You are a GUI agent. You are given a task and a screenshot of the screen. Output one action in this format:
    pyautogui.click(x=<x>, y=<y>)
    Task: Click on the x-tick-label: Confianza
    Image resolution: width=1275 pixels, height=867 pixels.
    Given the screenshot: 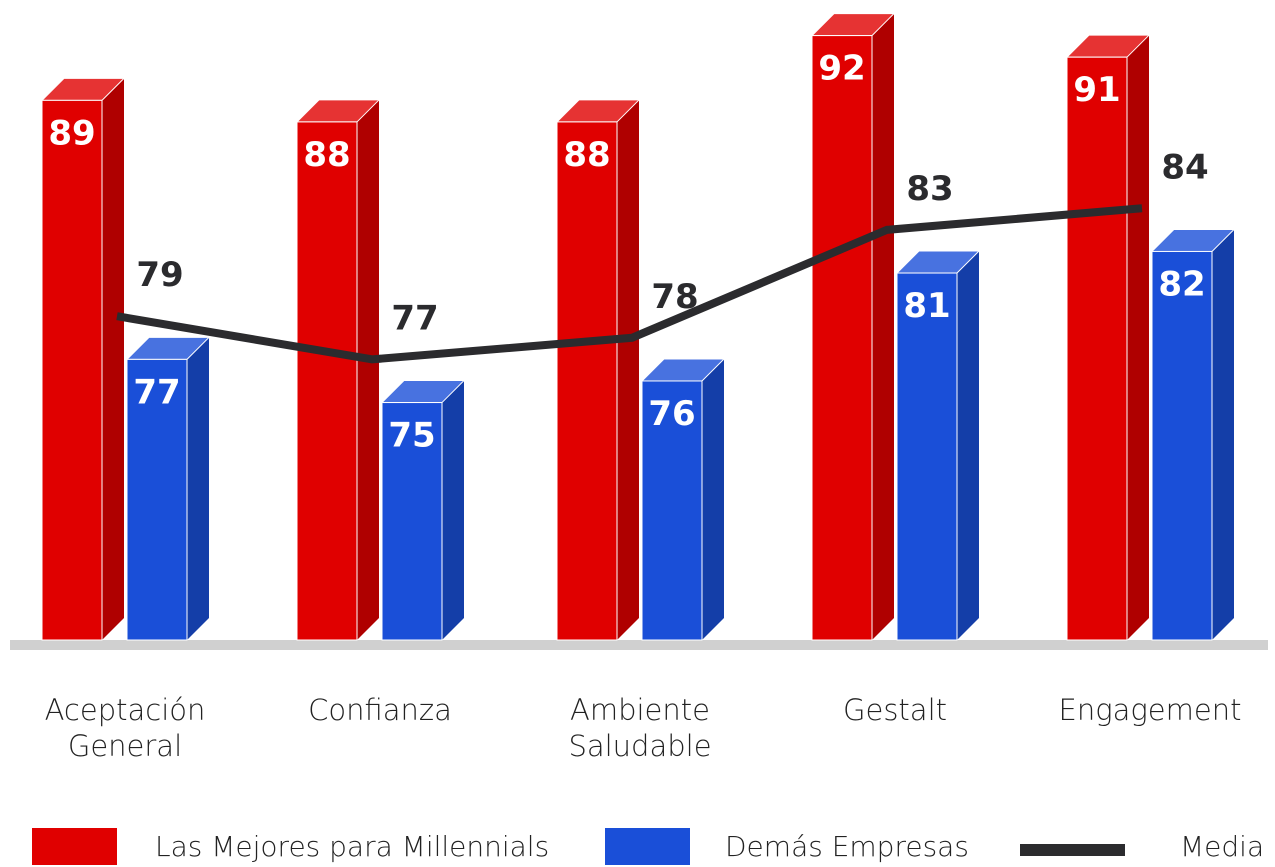 What is the action you would take?
    pyautogui.click(x=380, y=710)
    